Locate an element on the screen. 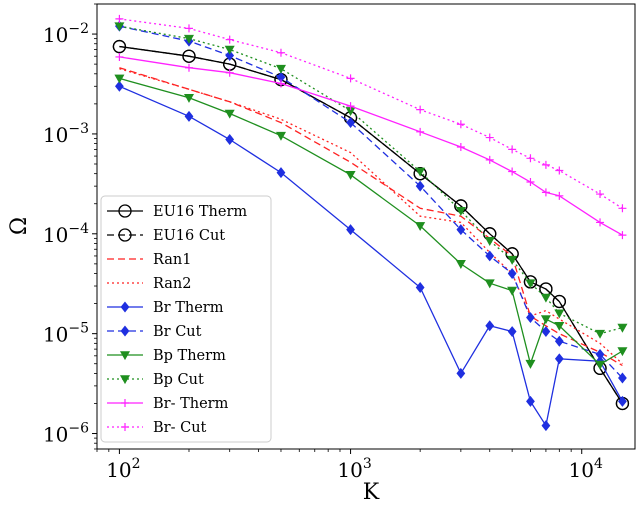 The width and height of the screenshot is (641, 508). legend-label: Br Therm is located at coordinates (188, 308).